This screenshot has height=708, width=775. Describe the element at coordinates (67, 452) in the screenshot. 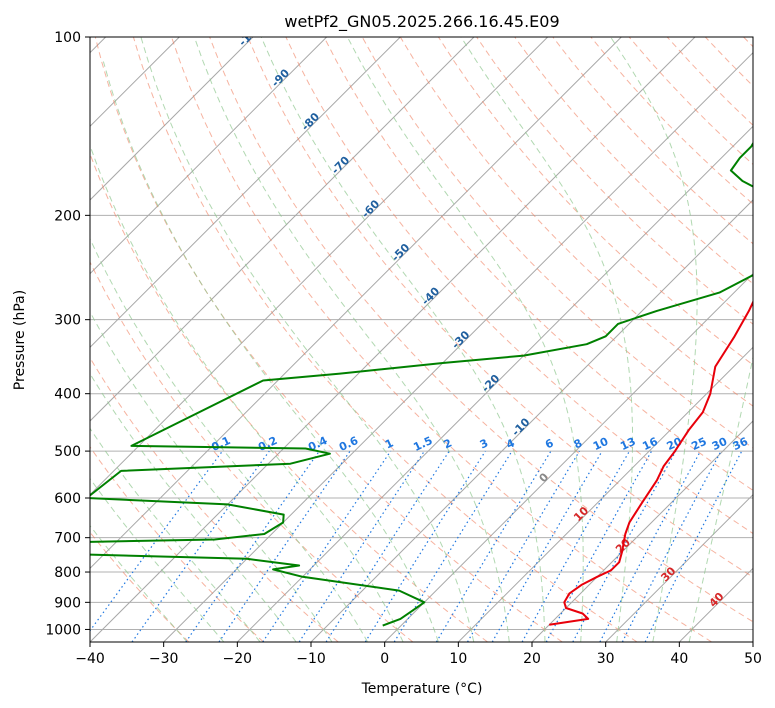

I see `y-tick-label: 500` at that location.